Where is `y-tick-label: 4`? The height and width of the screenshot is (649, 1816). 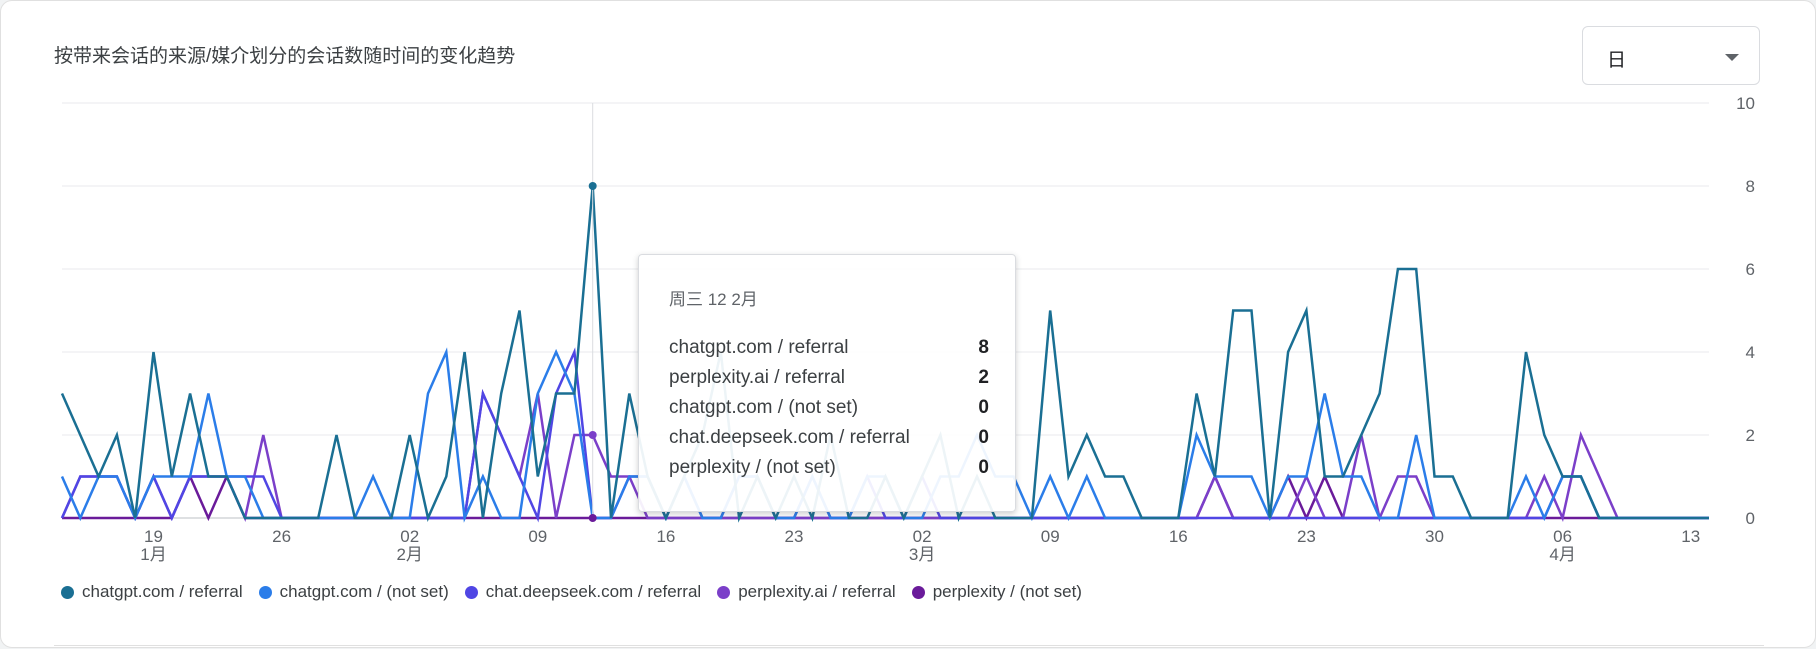 y-tick-label: 4 is located at coordinates (1750, 352).